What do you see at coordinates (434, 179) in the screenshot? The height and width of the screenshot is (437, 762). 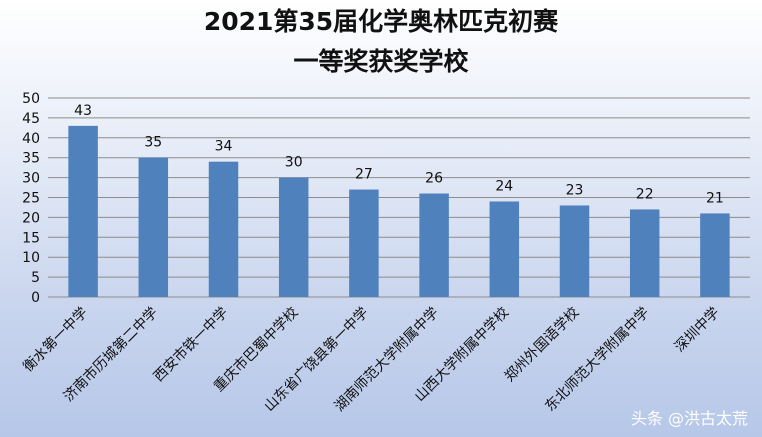 I see `bar-value-label: 26` at bounding box center [434, 179].